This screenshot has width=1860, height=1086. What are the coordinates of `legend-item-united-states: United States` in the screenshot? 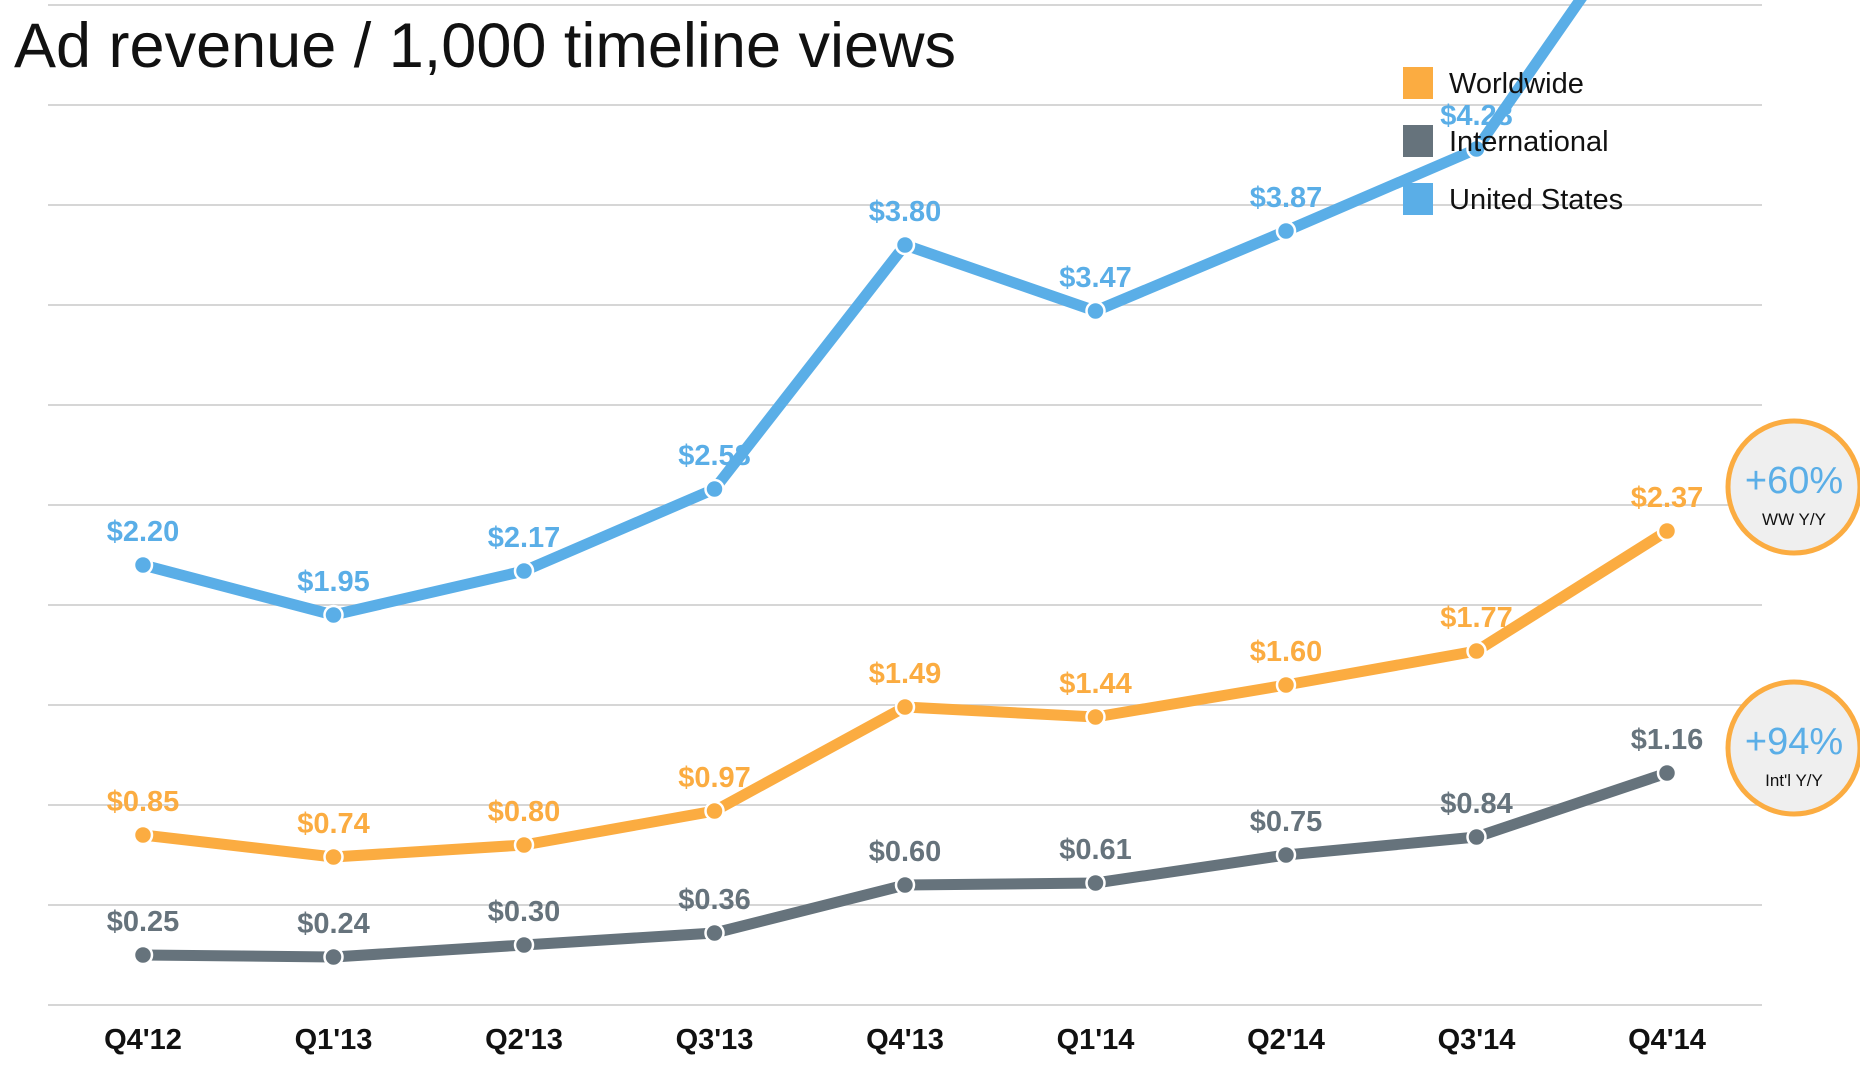 It's located at (1513, 199).